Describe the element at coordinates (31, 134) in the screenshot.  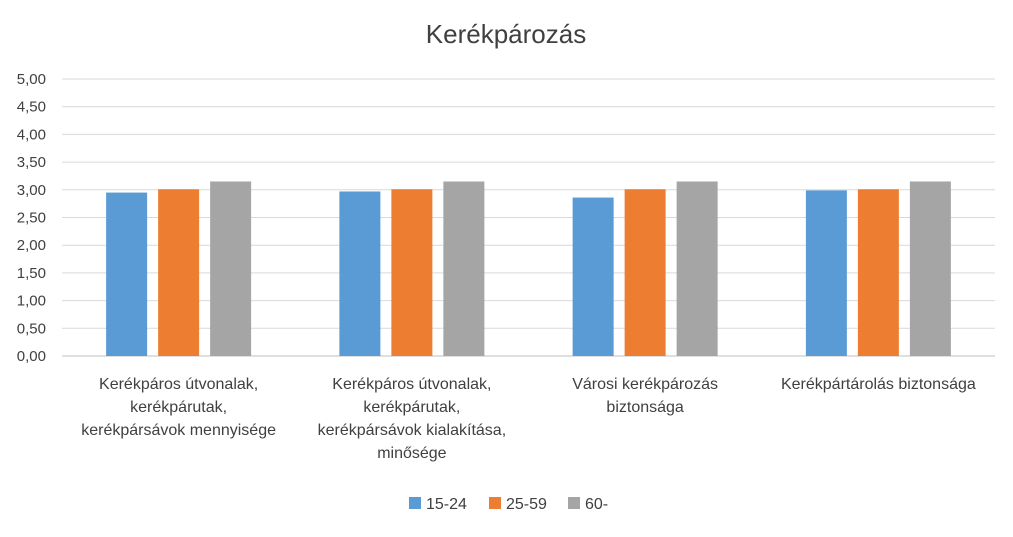
I see `y-tick-label: 4,00` at that location.